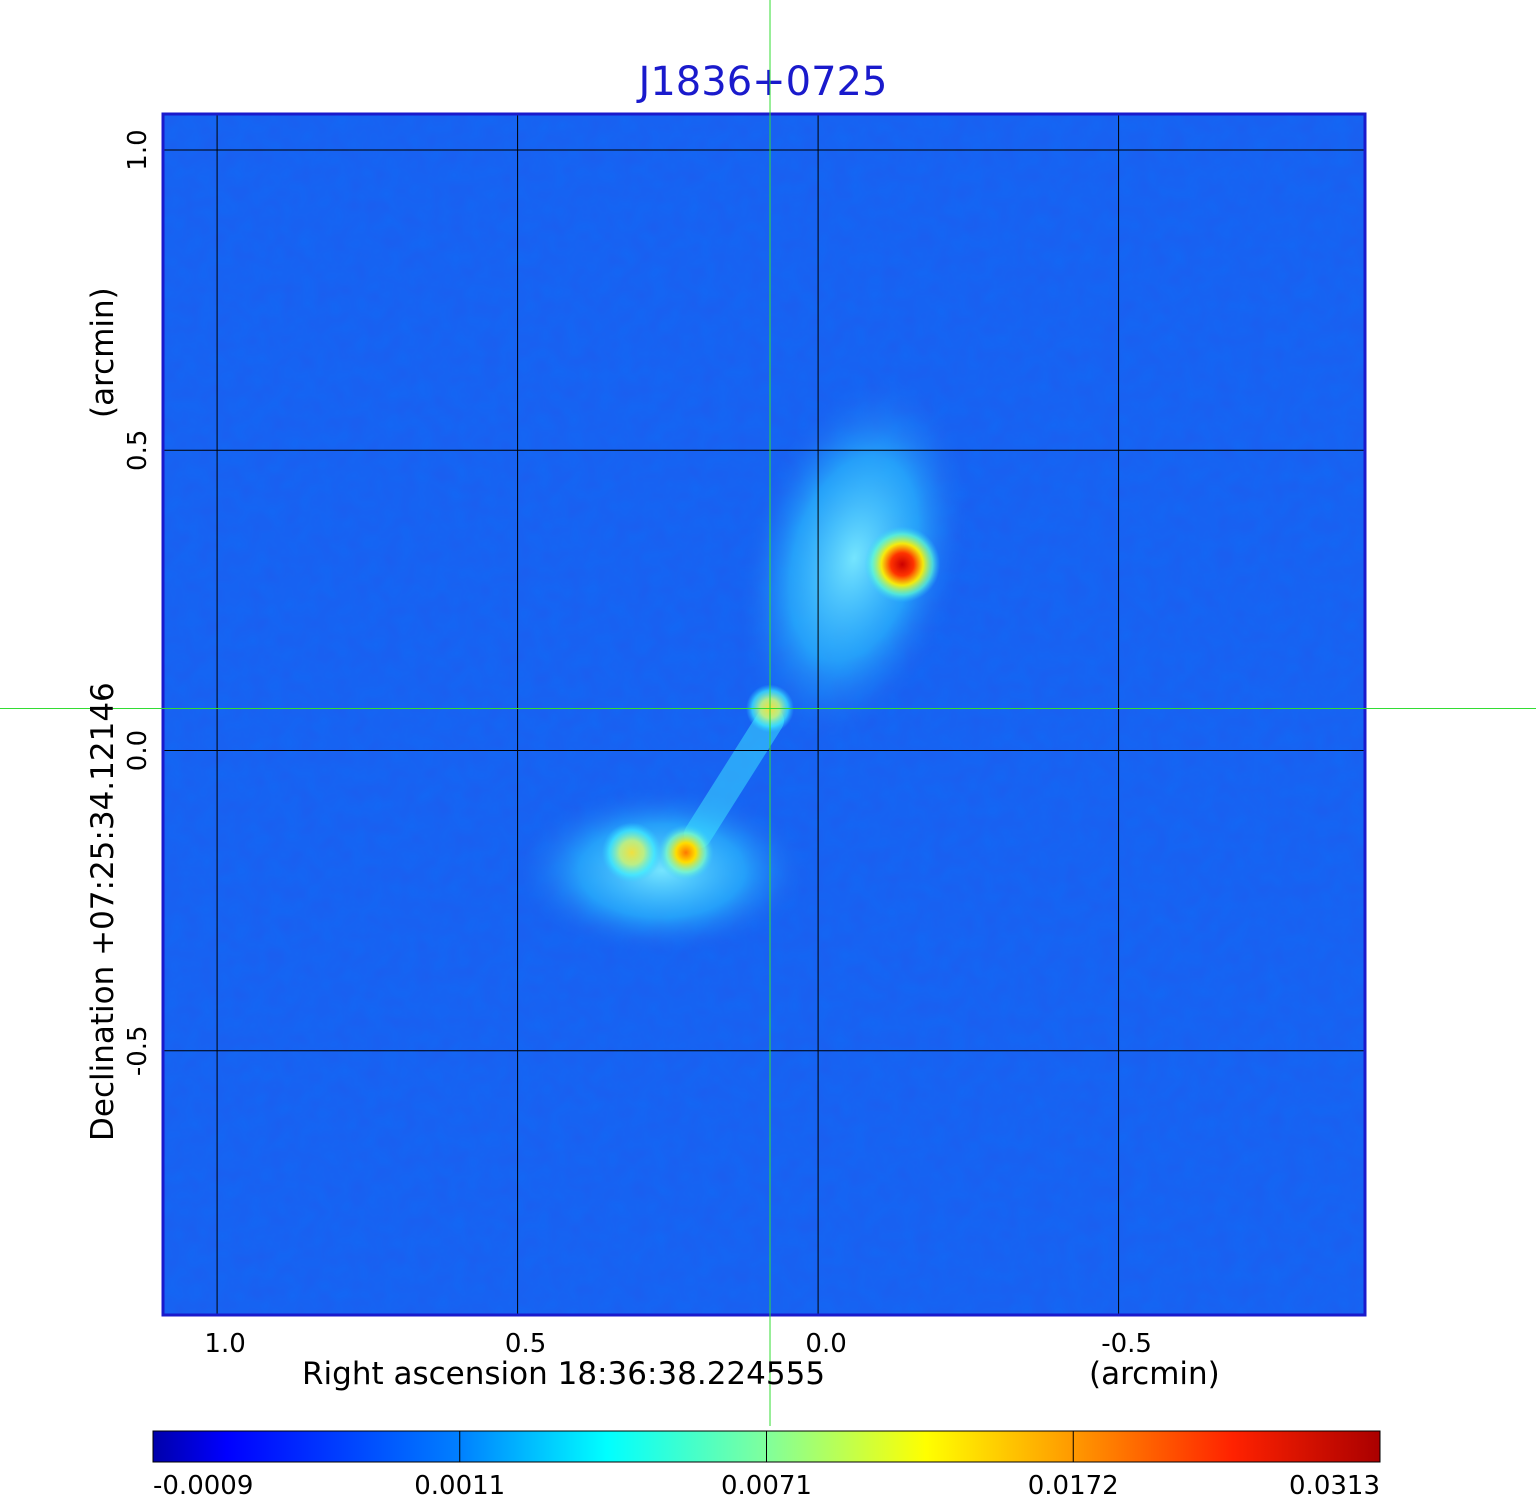  I want to click on x-tick-labels: 1.0 0.5 0.0 -0.5, so click(678, 1344).